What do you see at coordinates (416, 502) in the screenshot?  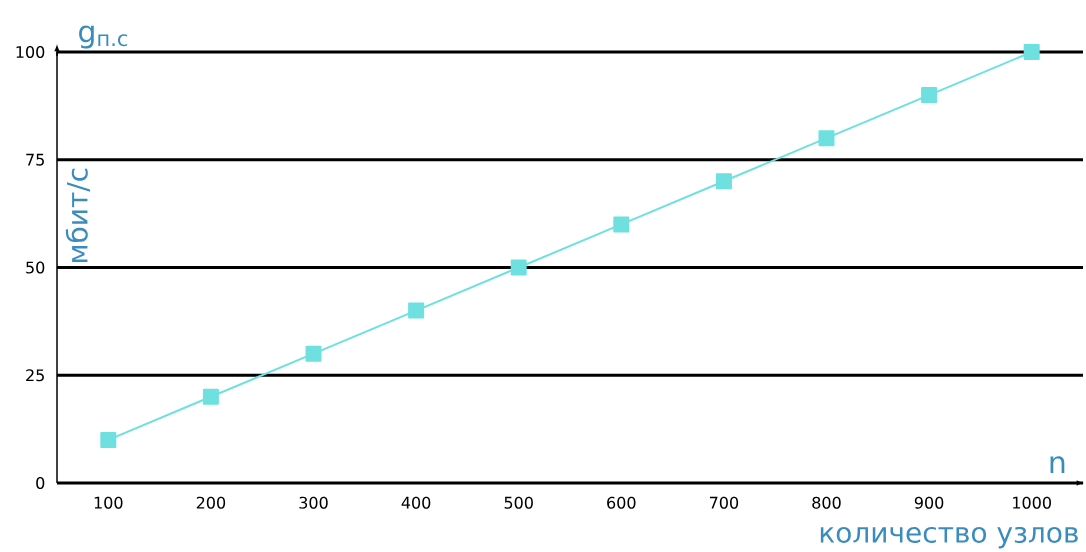 I see `x-tick-label: 400` at bounding box center [416, 502].